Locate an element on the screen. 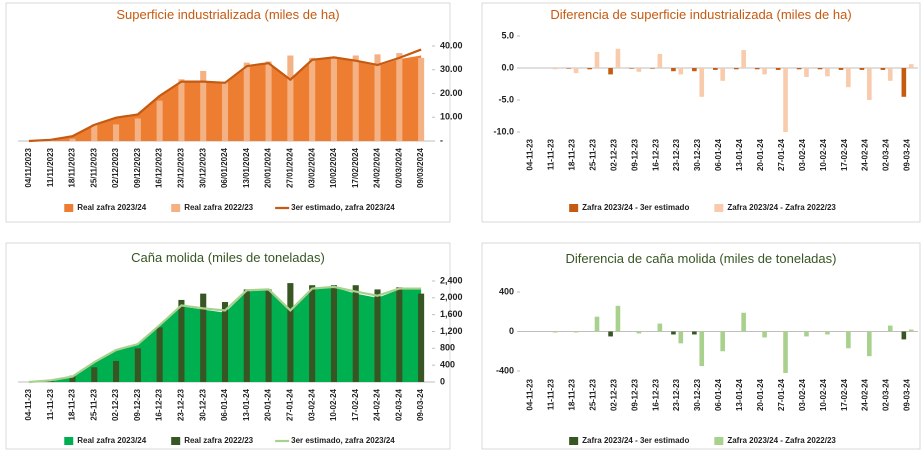 The image size is (922, 452). legend-label: Real zafra 2023/24 is located at coordinates (111, 440).